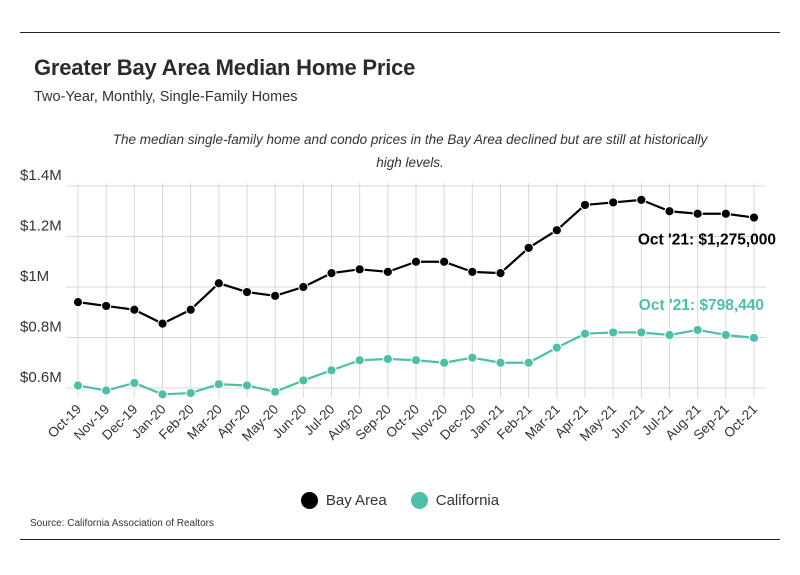 Image resolution: width=800 pixels, height=575 pixels. What do you see at coordinates (701, 305) in the screenshot?
I see `end-label-california: Oct '21: $798,440` at bounding box center [701, 305].